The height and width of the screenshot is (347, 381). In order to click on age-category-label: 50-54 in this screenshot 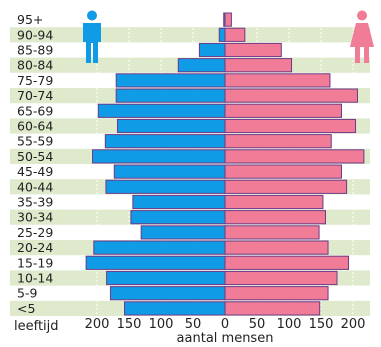, I will do `click(35, 156)`.